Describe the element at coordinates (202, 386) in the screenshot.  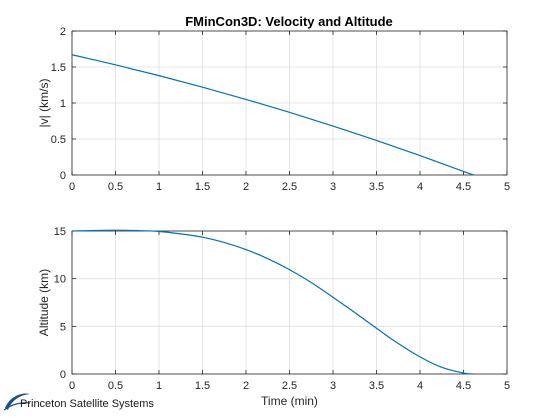
I see `altitude-xtick-label-3: 1.5` at that location.